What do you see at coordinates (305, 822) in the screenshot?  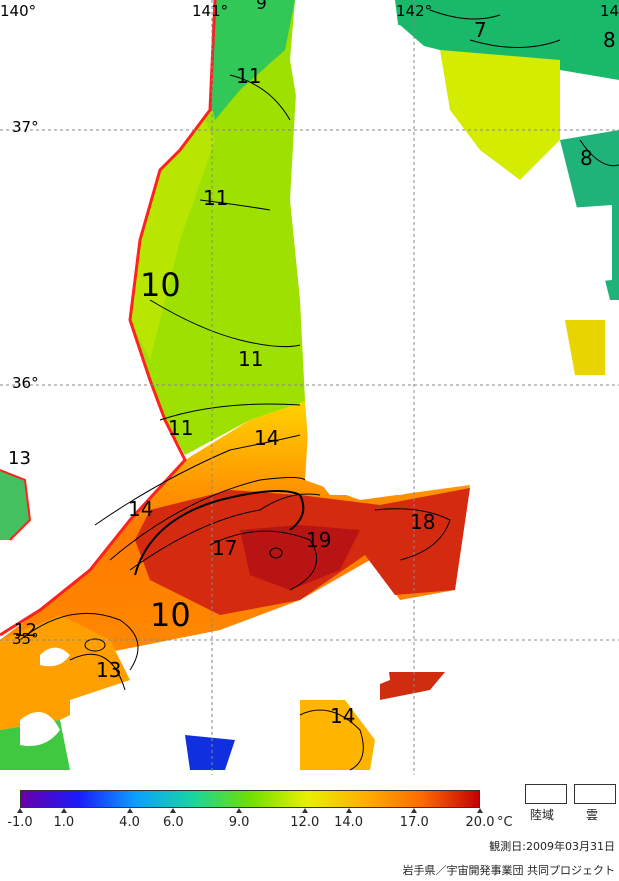 I see `colorbar-tick-label: 12.0` at bounding box center [305, 822].